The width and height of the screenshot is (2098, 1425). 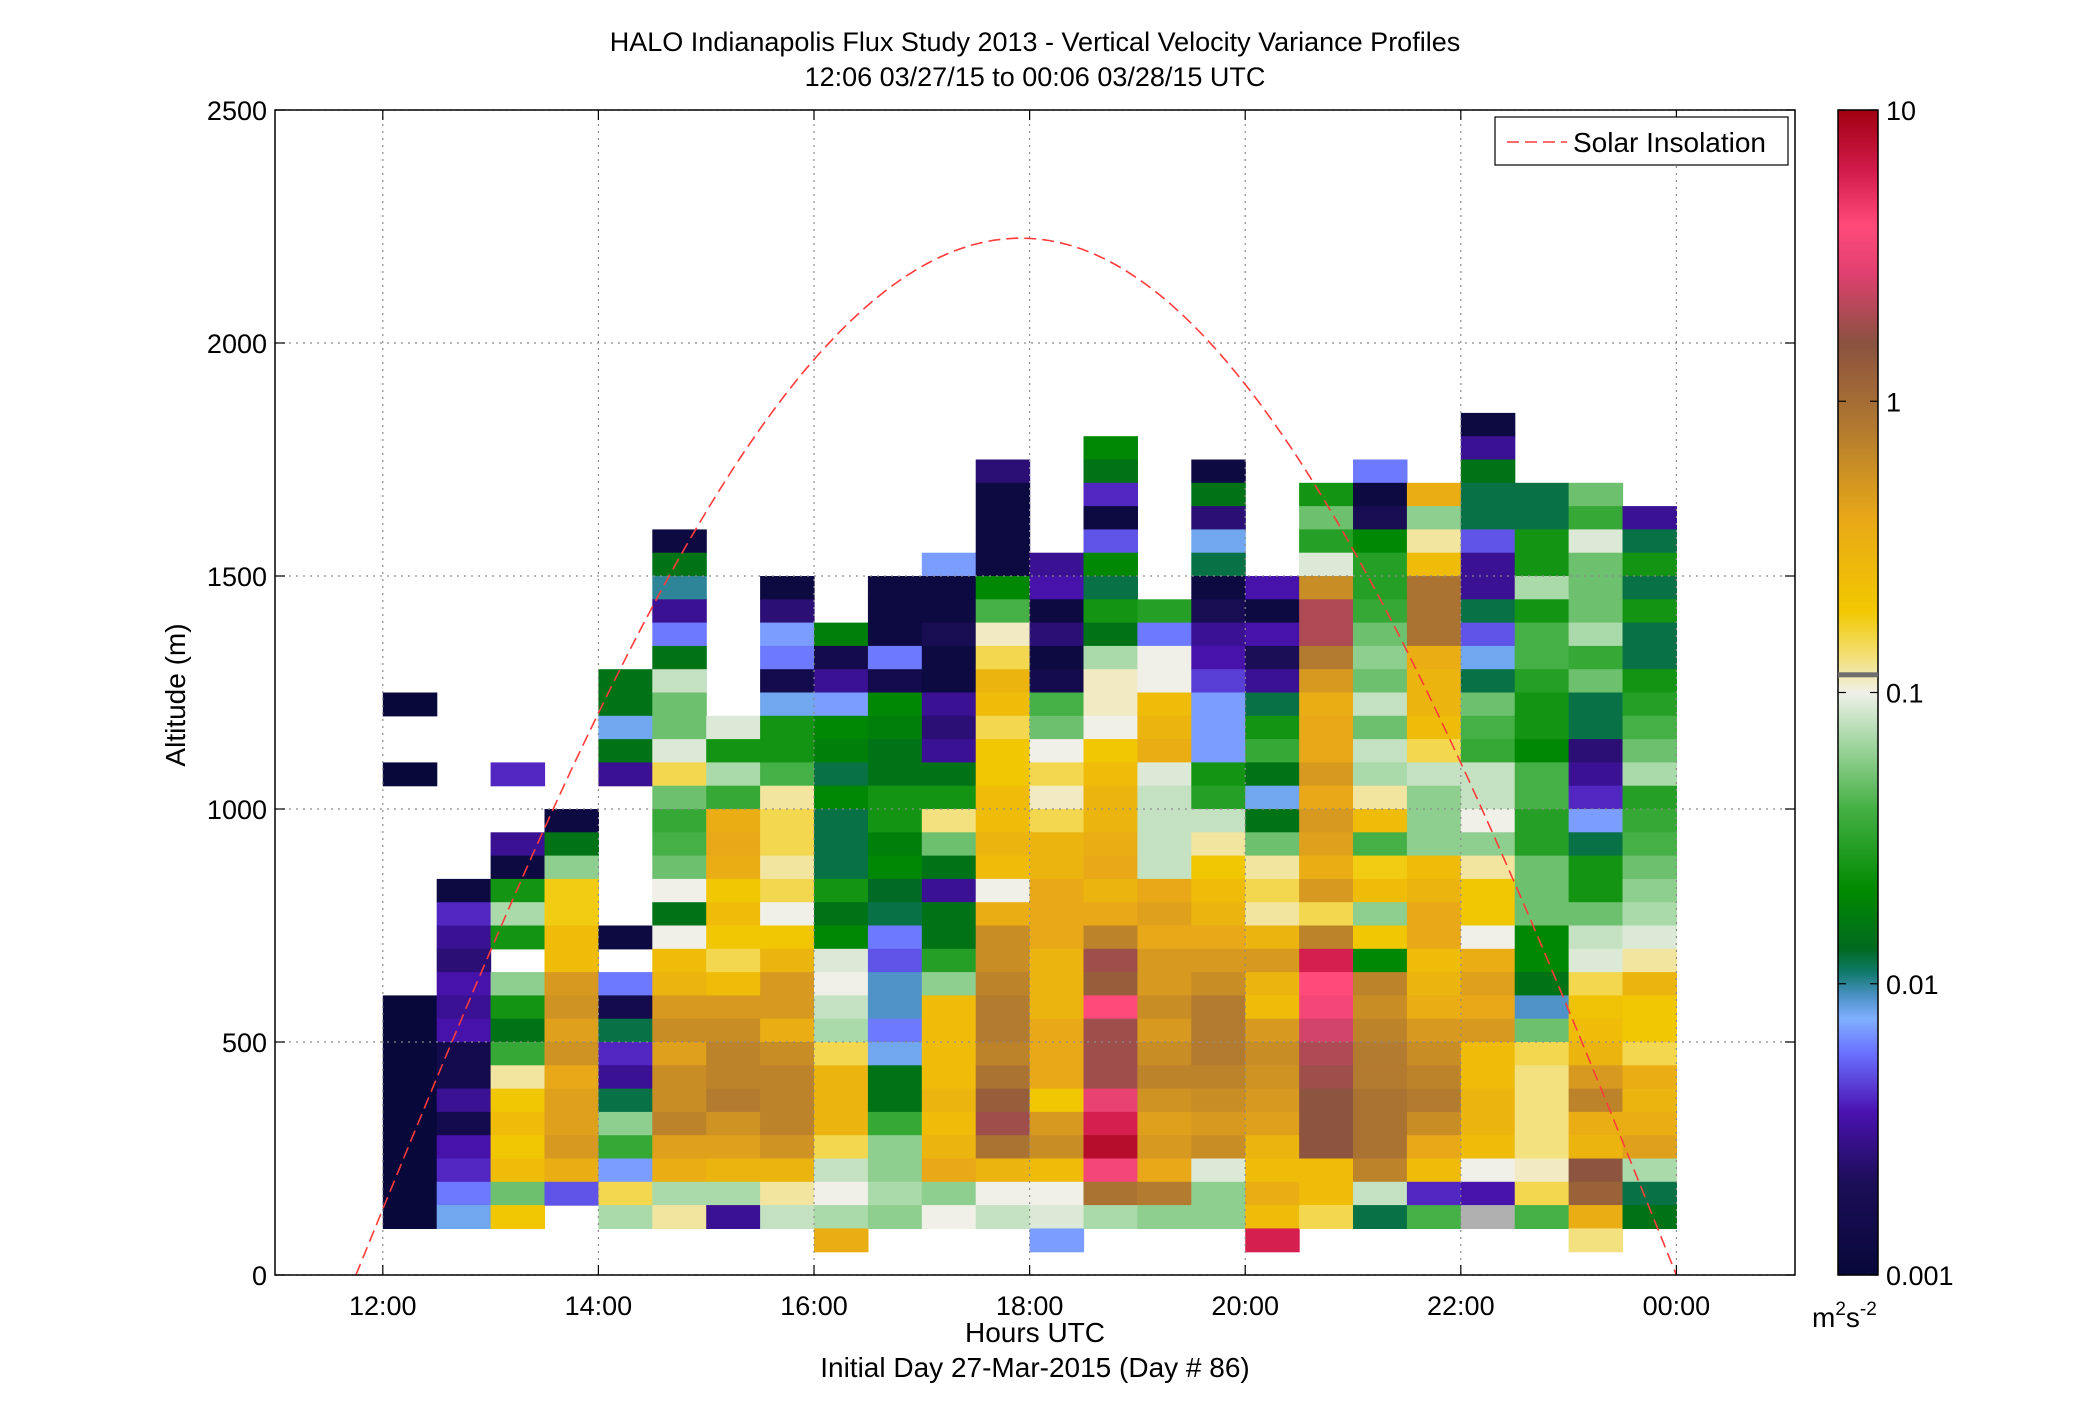 I want to click on colorbar-tick-label: 1, so click(x=1893, y=402).